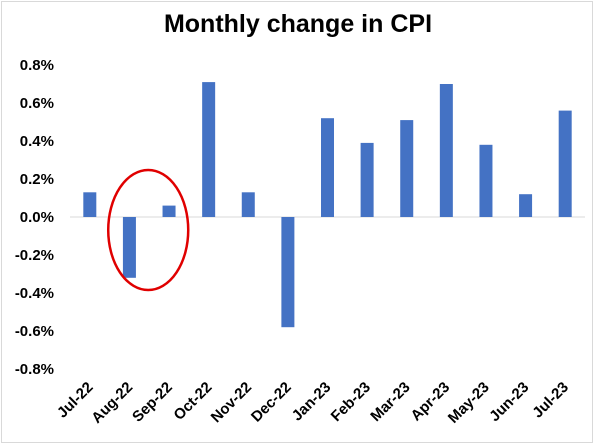 The height and width of the screenshot is (446, 596). Describe the element at coordinates (298, 24) in the screenshot. I see `chart-title: Monthly change in CPI` at that location.